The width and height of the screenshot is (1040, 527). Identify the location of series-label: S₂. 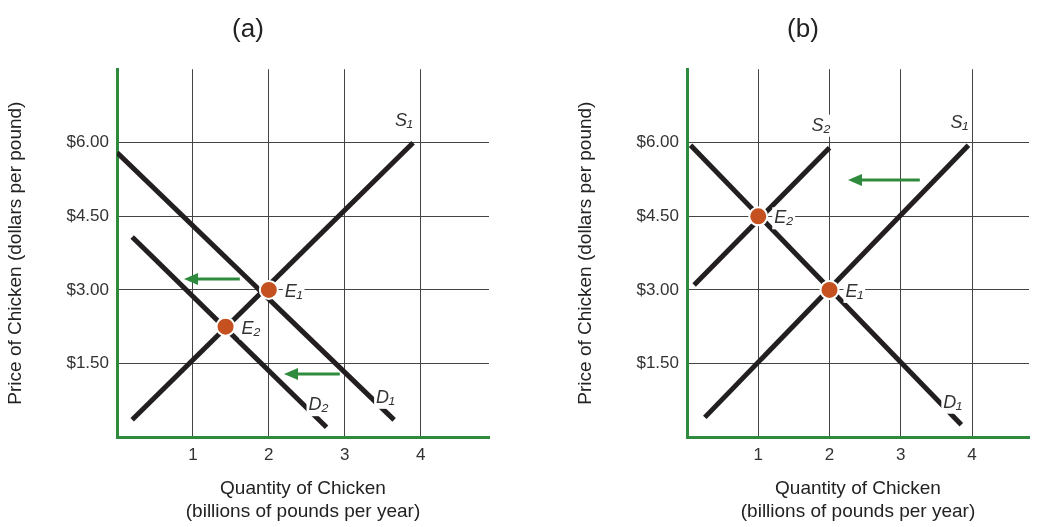
(821, 124).